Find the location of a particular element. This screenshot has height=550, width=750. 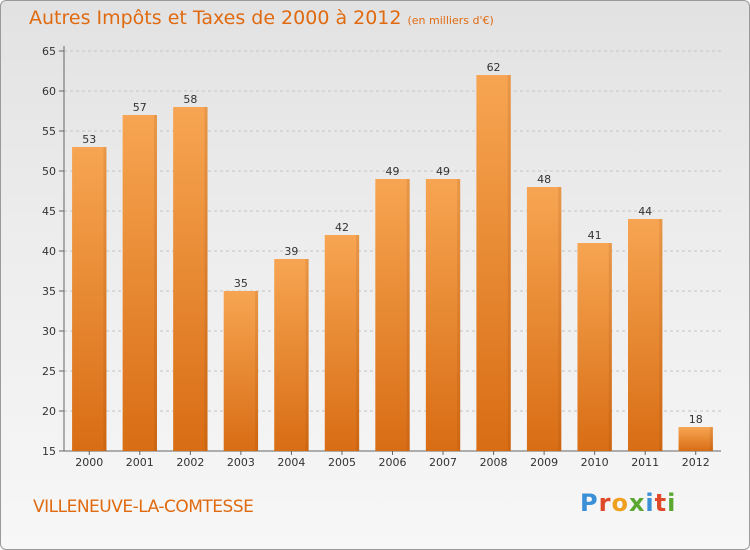

y-tick-label: 35 is located at coordinates (49, 291).